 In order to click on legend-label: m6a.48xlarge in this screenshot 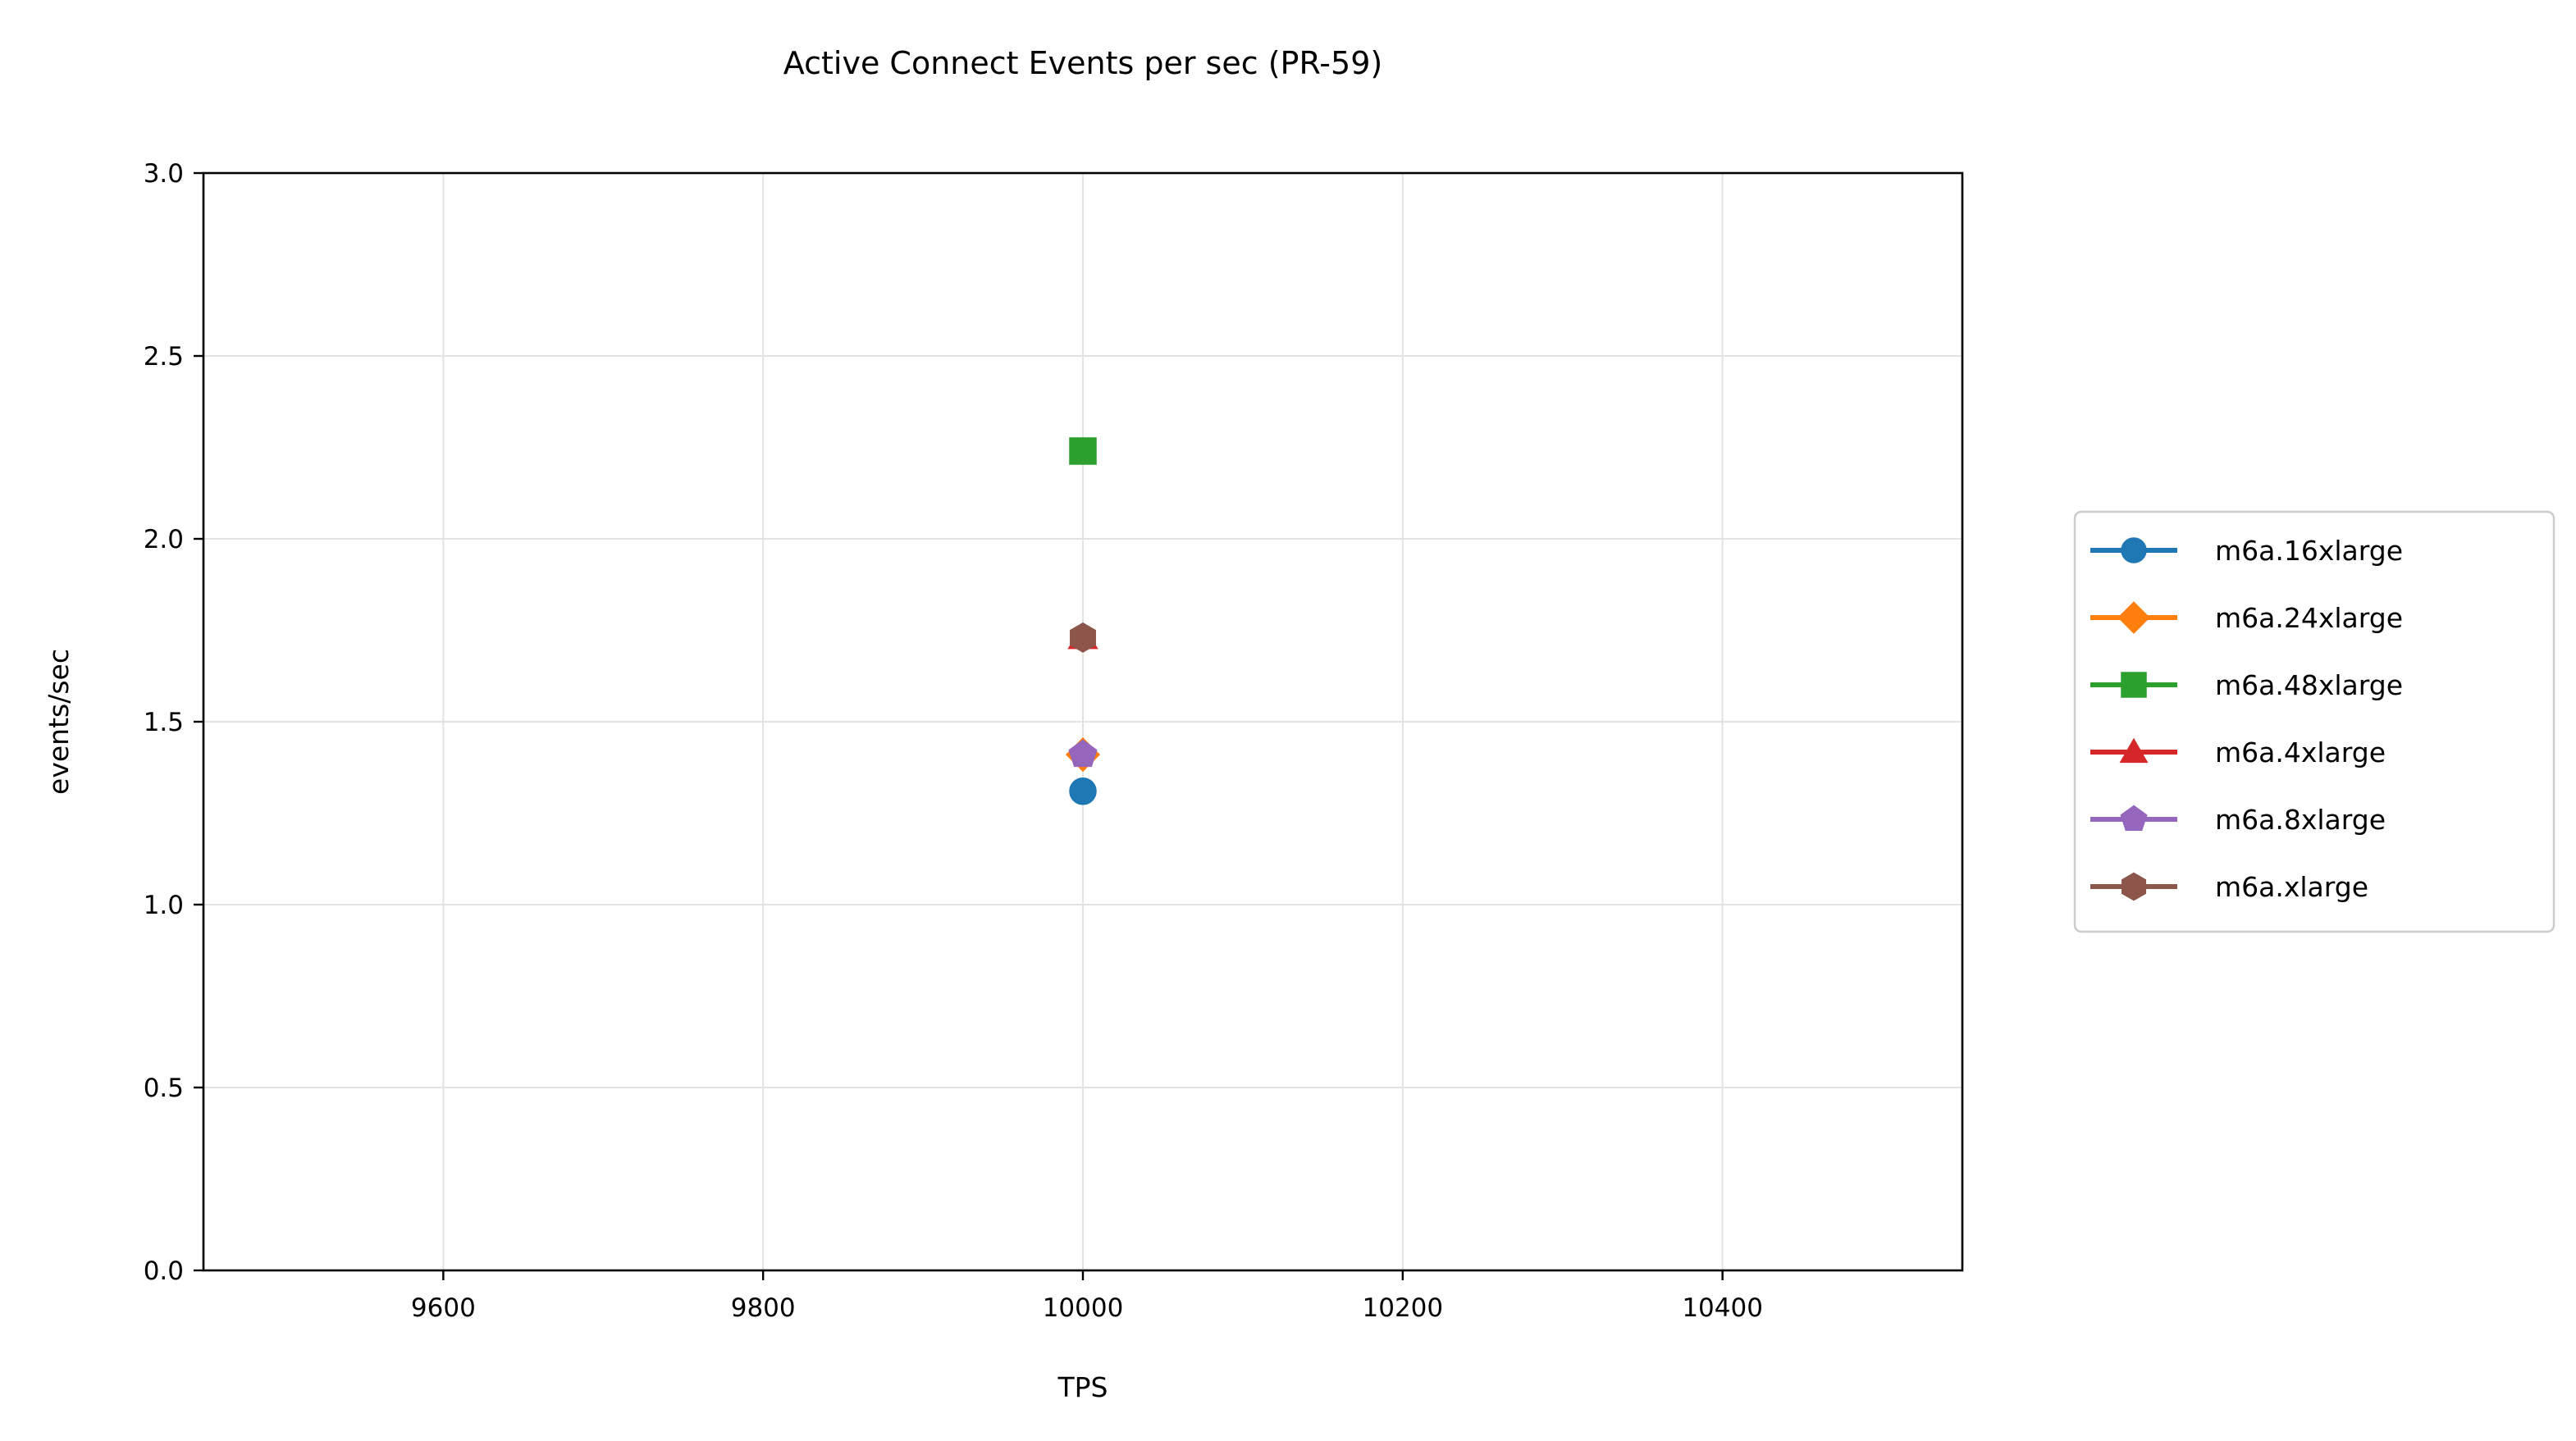, I will do `click(2309, 685)`.